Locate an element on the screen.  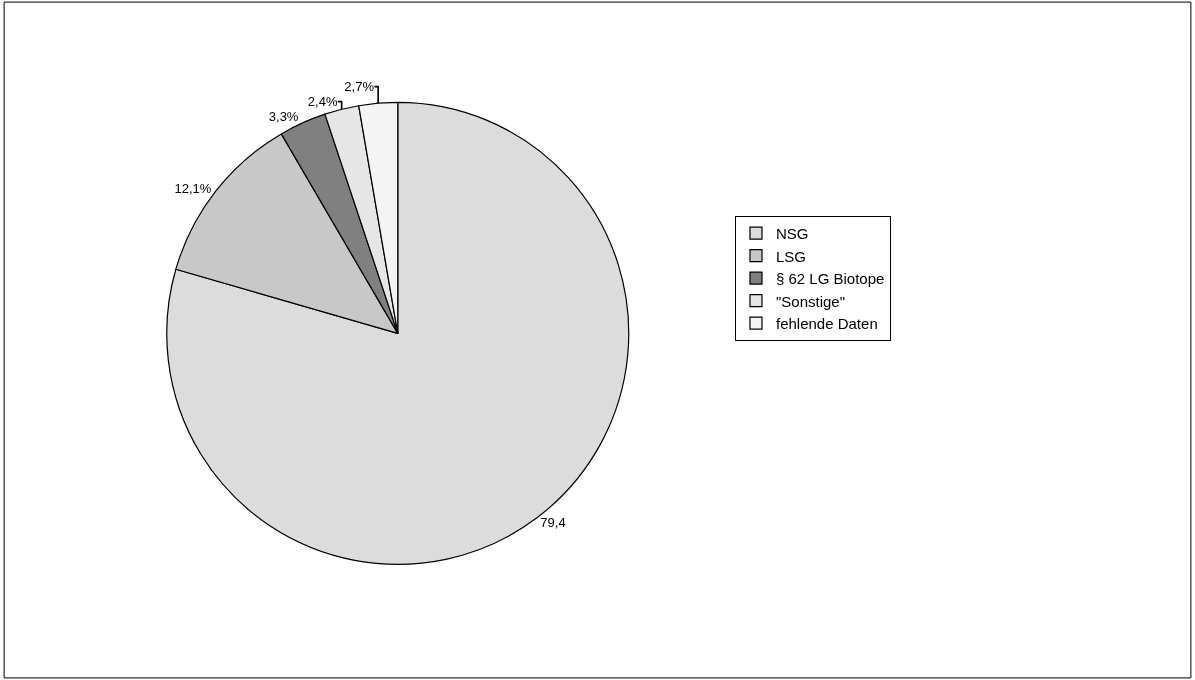
data-label: 12,1% is located at coordinates (193, 189).